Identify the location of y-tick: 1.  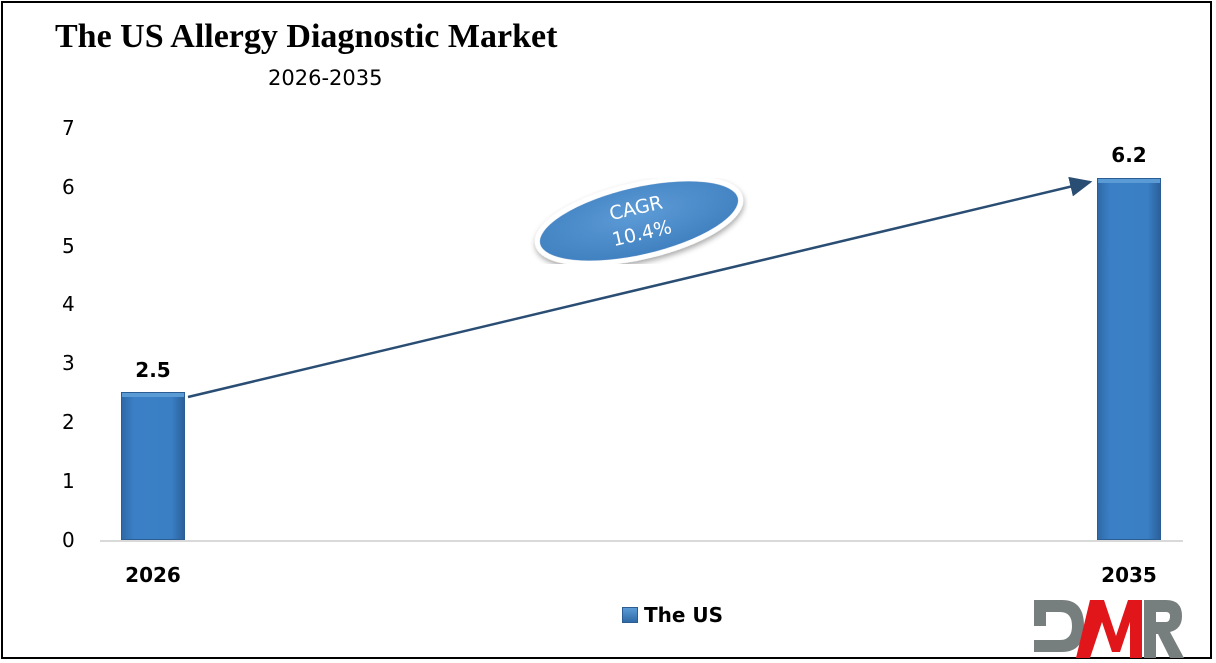
(68, 481).